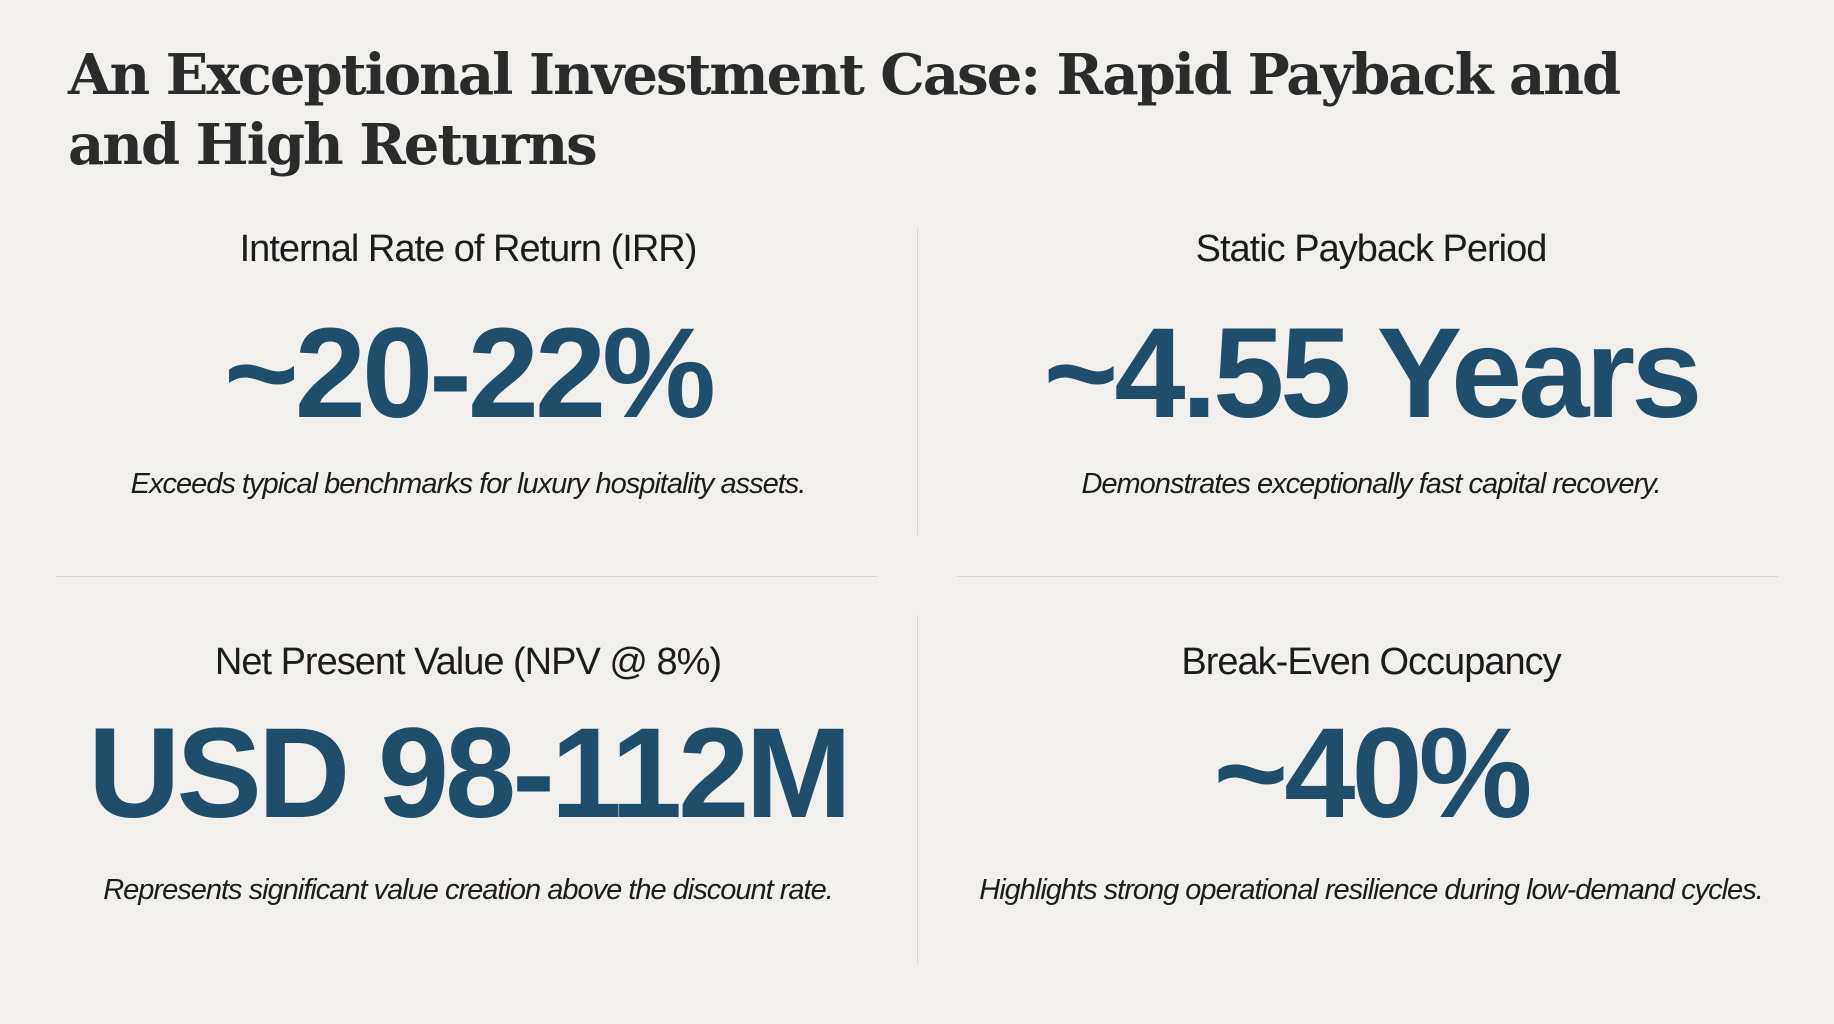 This screenshot has height=1024, width=1834. Describe the element at coordinates (1371, 662) in the screenshot. I see `metric-label: Break-Even Occupancy` at that location.